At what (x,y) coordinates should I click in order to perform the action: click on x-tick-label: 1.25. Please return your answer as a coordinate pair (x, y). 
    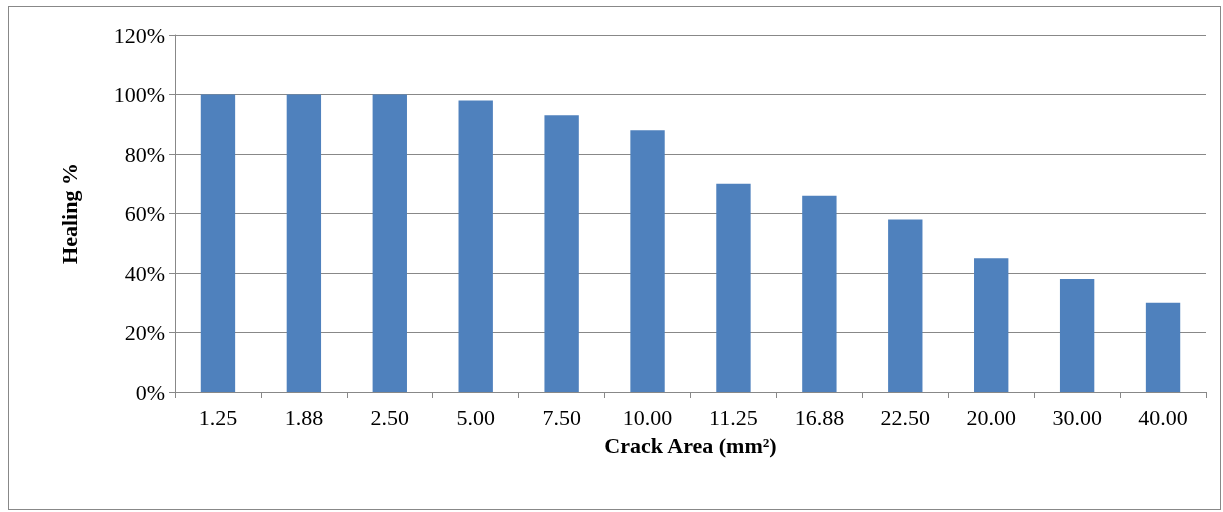
    Looking at the image, I should click on (218, 417).